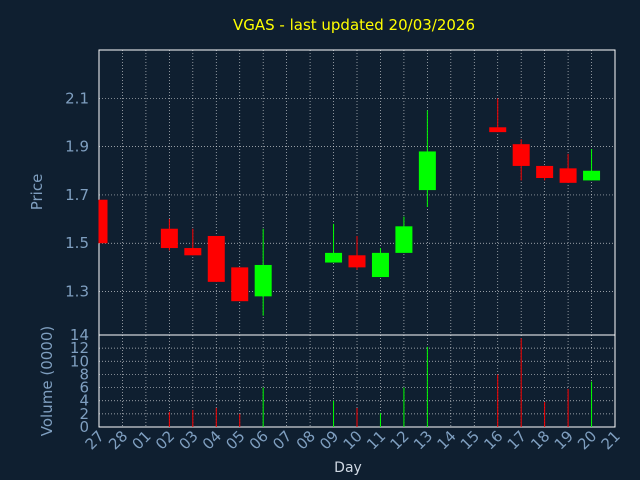 The width and height of the screenshot is (640, 480). I want to click on volume-tick-label: 4, so click(84, 401).